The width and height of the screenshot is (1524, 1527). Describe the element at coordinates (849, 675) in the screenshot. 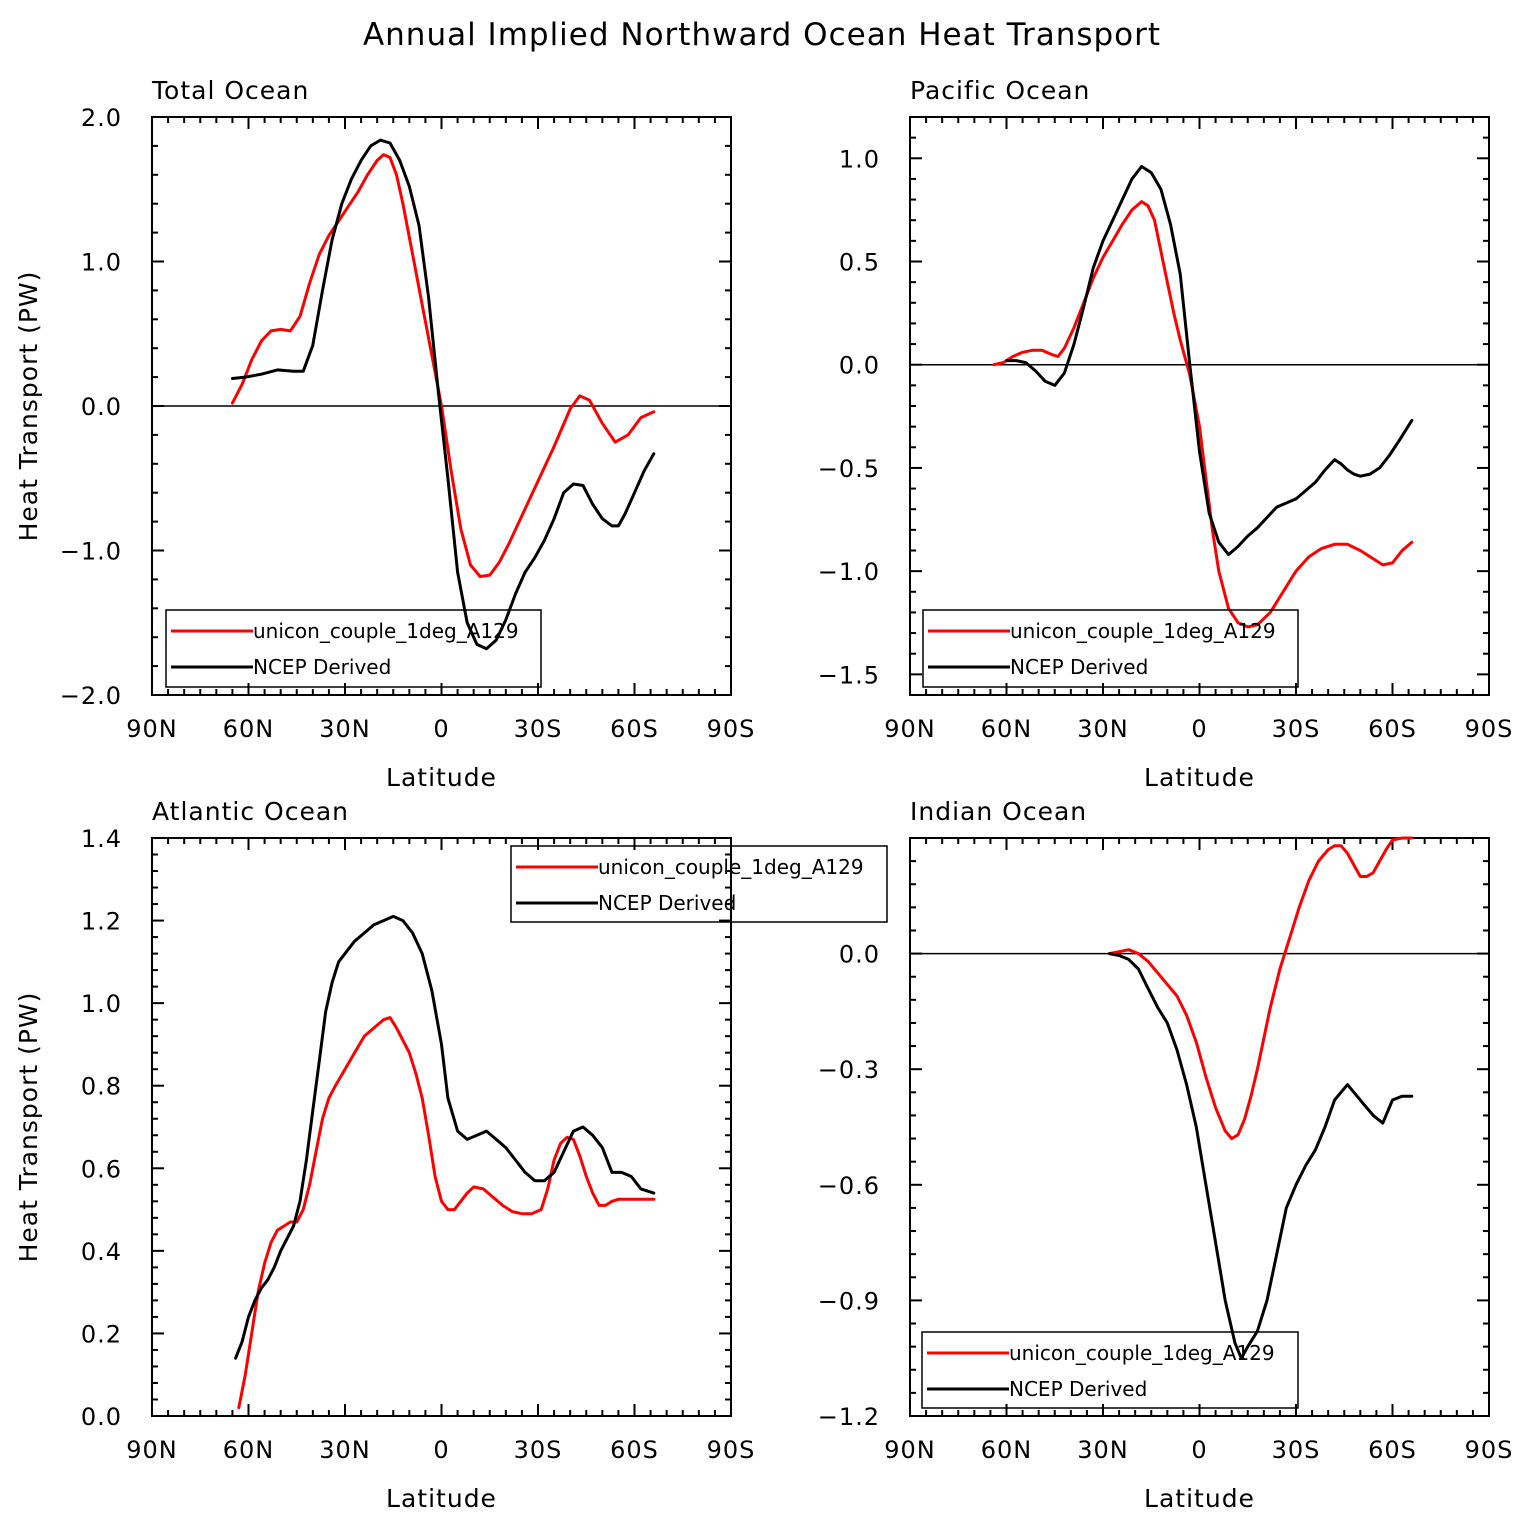

I see `y-tick-label: −1.5` at that location.